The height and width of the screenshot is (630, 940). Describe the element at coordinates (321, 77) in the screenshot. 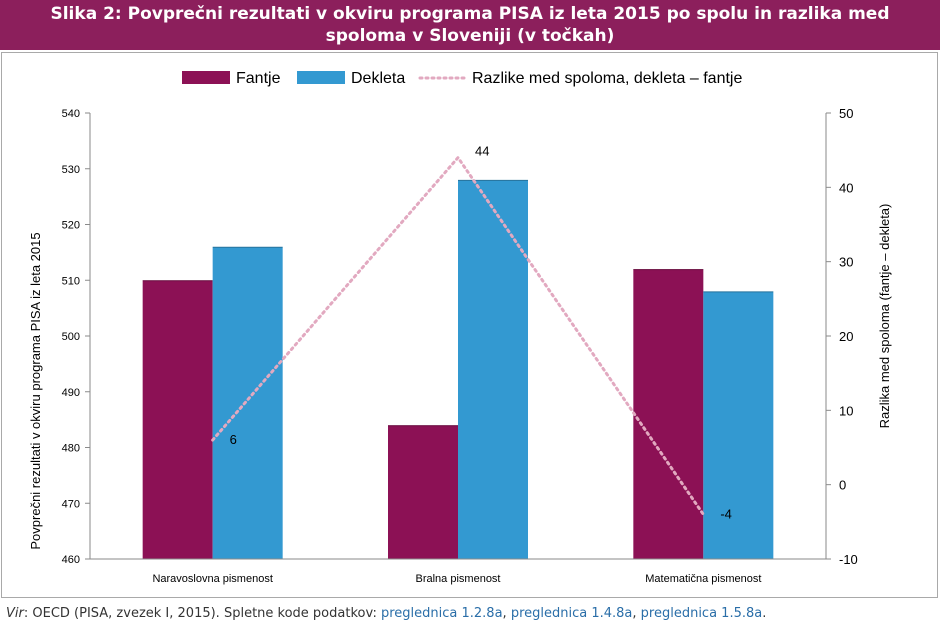

I see `legend-swatch-dekleta` at that location.